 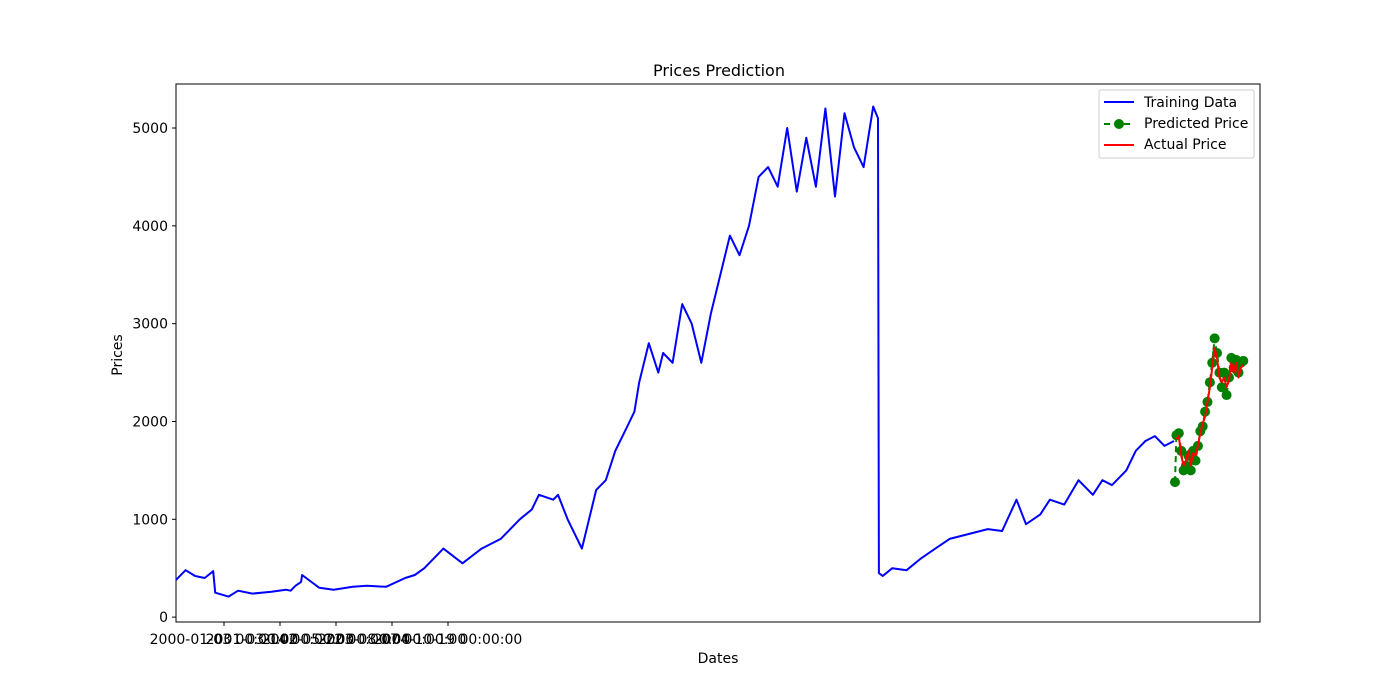 I want to click on y-tick-label: 5000, so click(x=150, y=129).